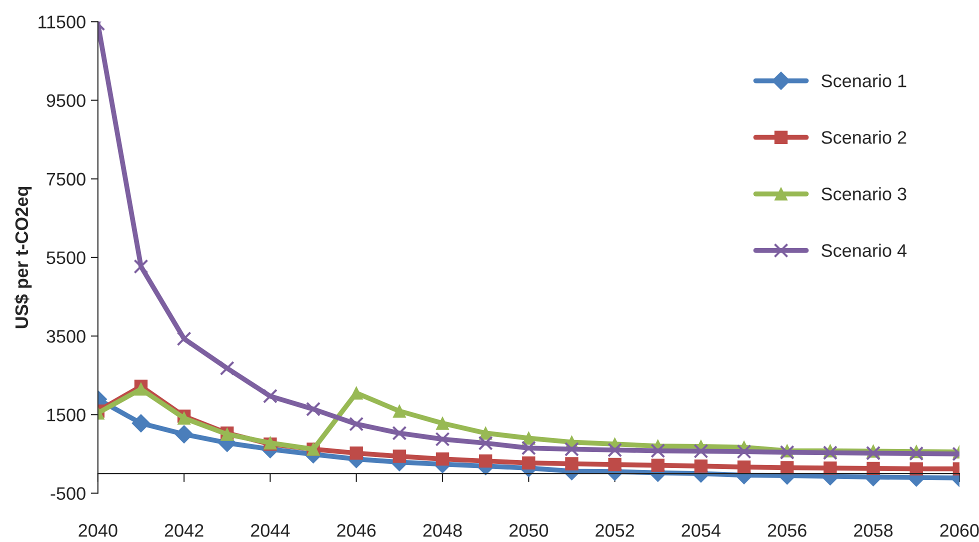 Image resolution: width=979 pixels, height=542 pixels. Describe the element at coordinates (528, 530) in the screenshot. I see `x-tick-label: 2050` at that location.